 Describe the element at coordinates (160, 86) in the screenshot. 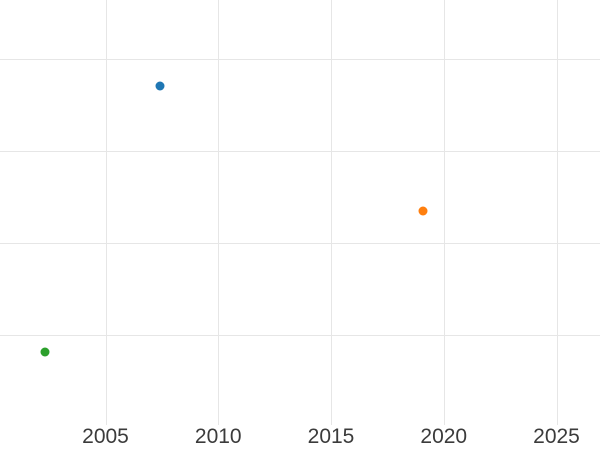

I see `blue-point-marker` at that location.